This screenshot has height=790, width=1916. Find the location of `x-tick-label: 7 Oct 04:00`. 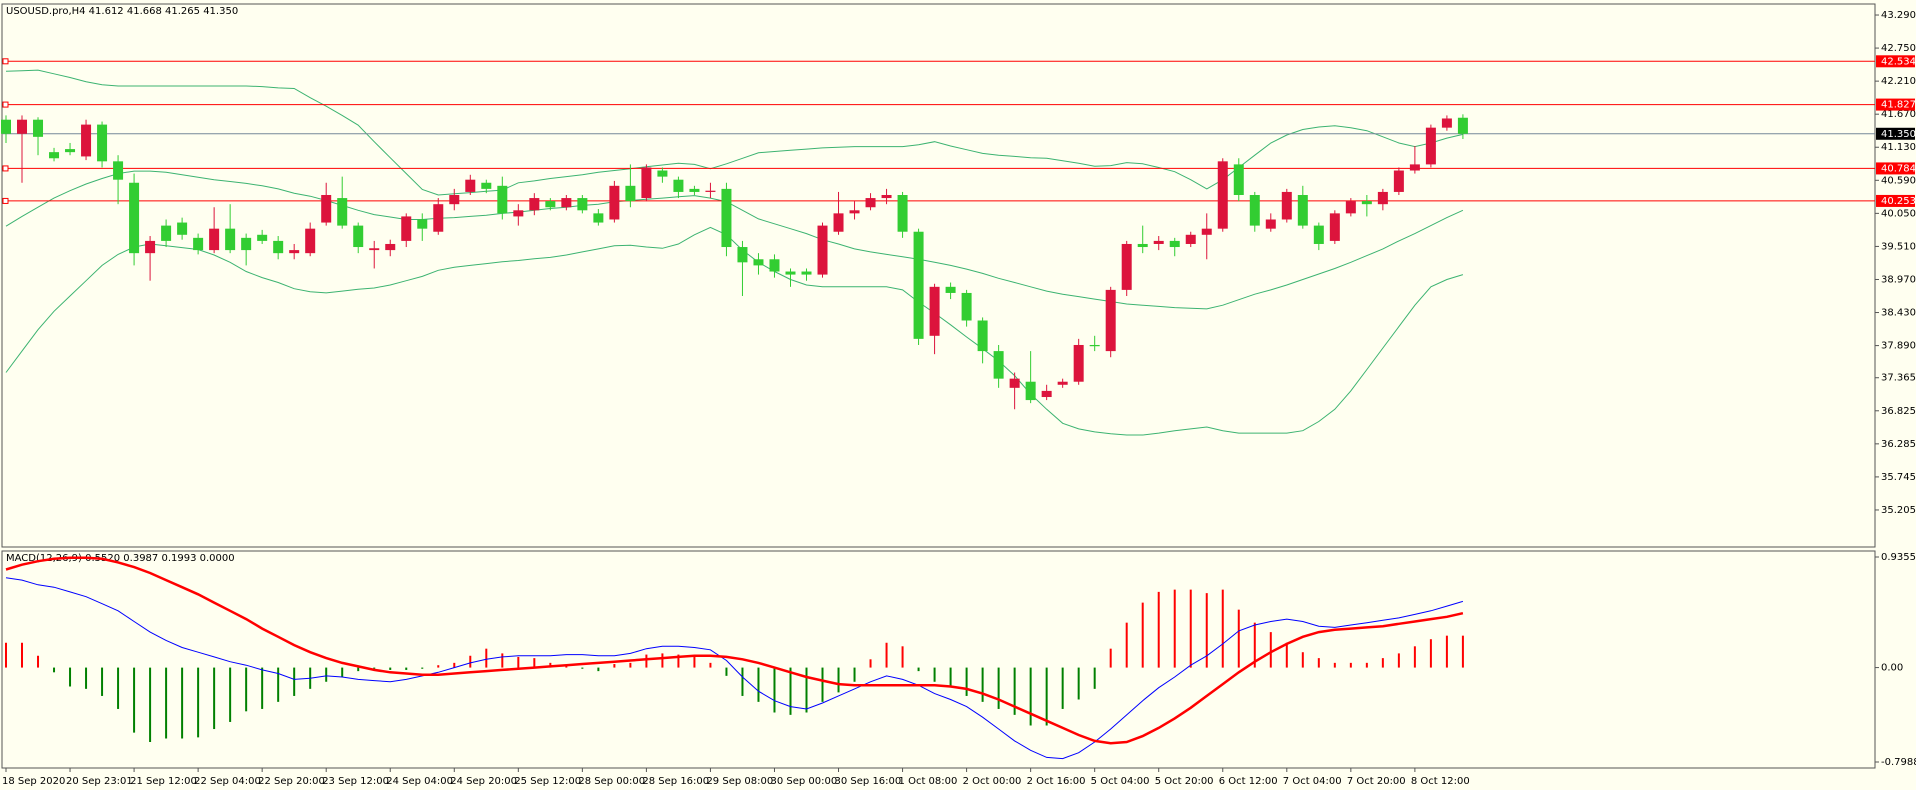

x-tick-label: 7 Oct 04:00 is located at coordinates (1312, 781).